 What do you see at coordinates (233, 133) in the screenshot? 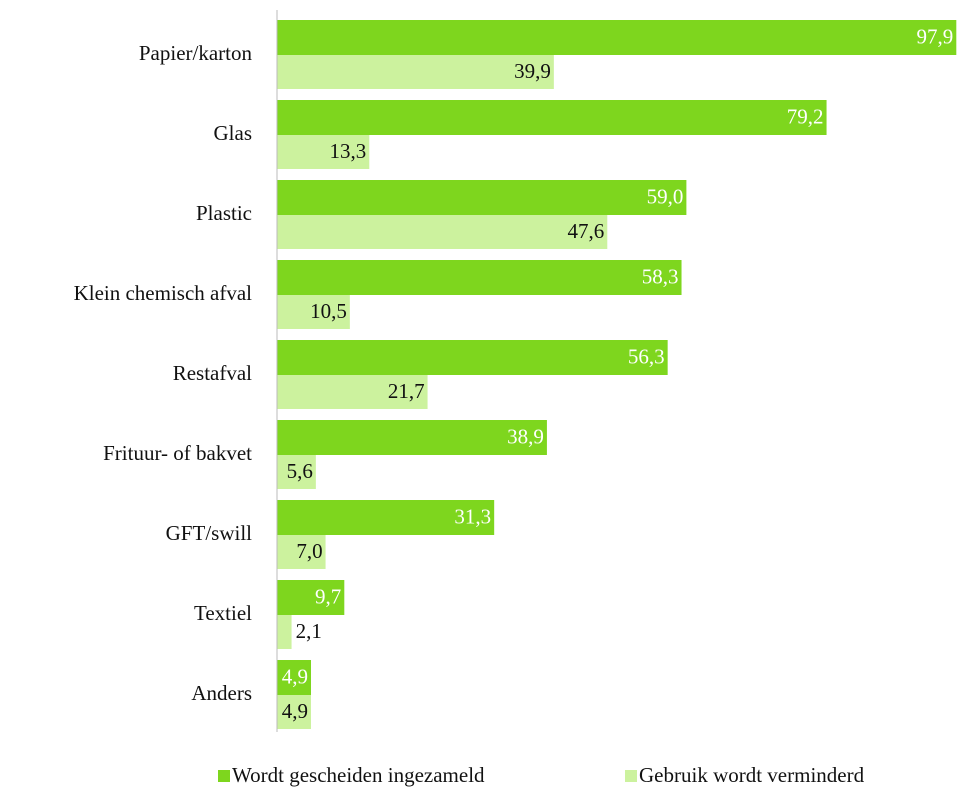
I see `category-label: Glas` at bounding box center [233, 133].